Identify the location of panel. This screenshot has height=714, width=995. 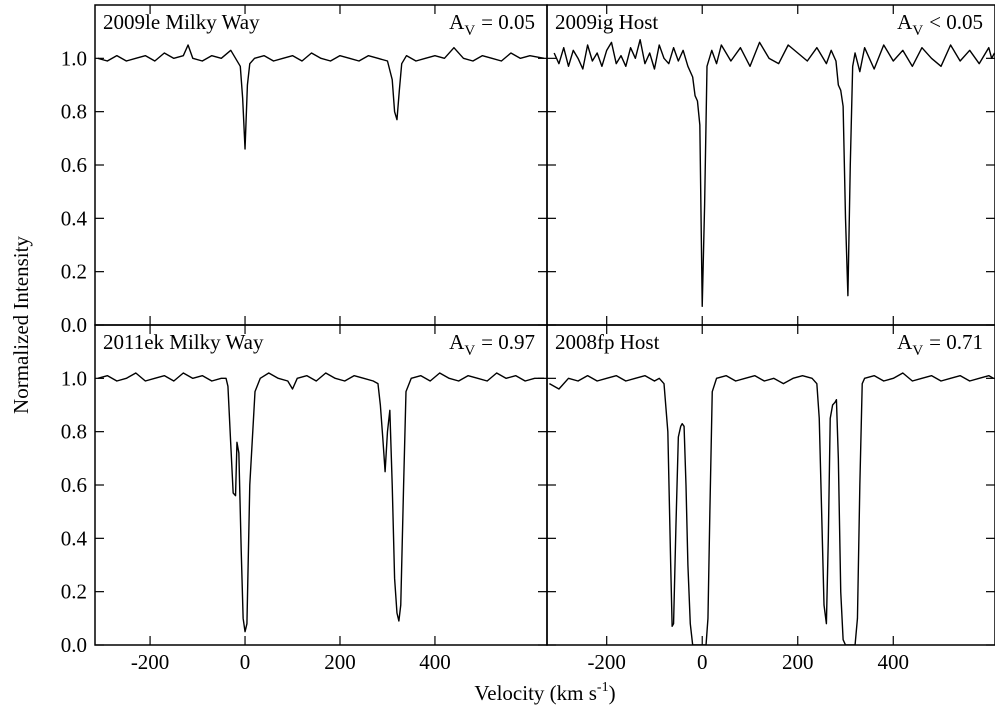
(321, 97).